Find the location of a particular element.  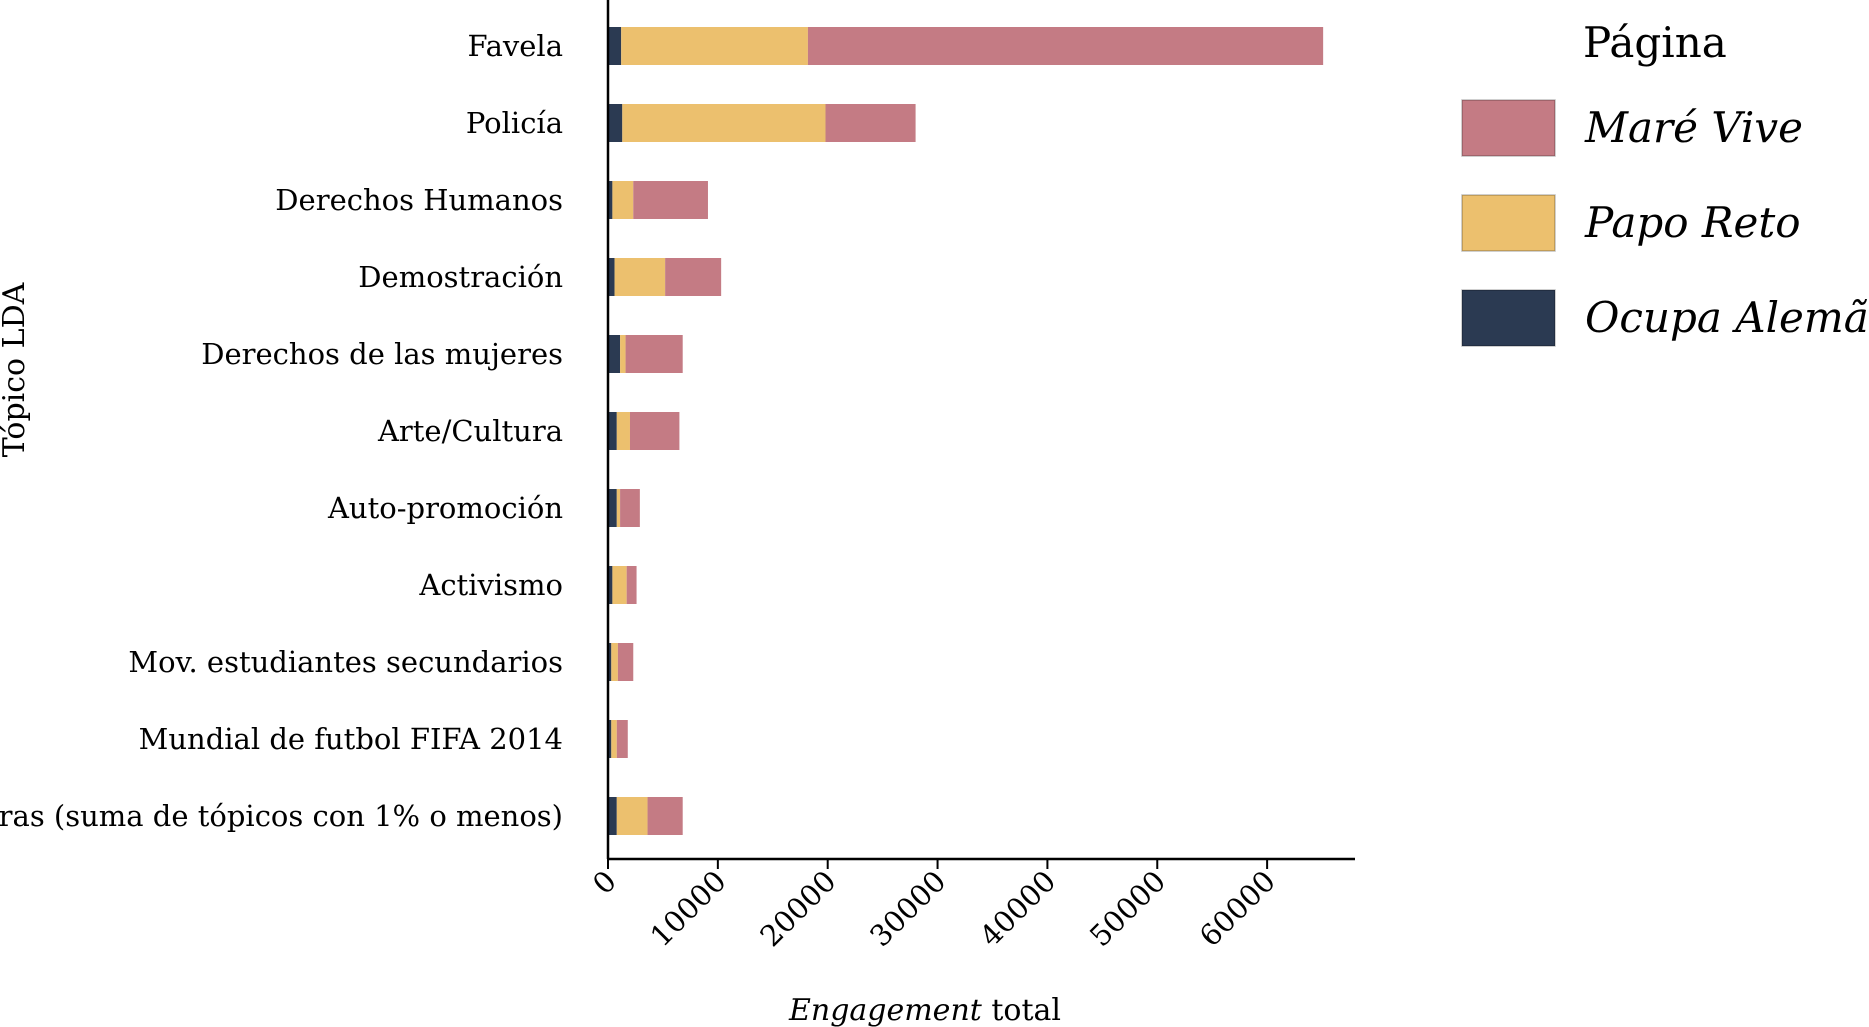

x-axis-title: Engagement total is located at coordinates (924, 1010).